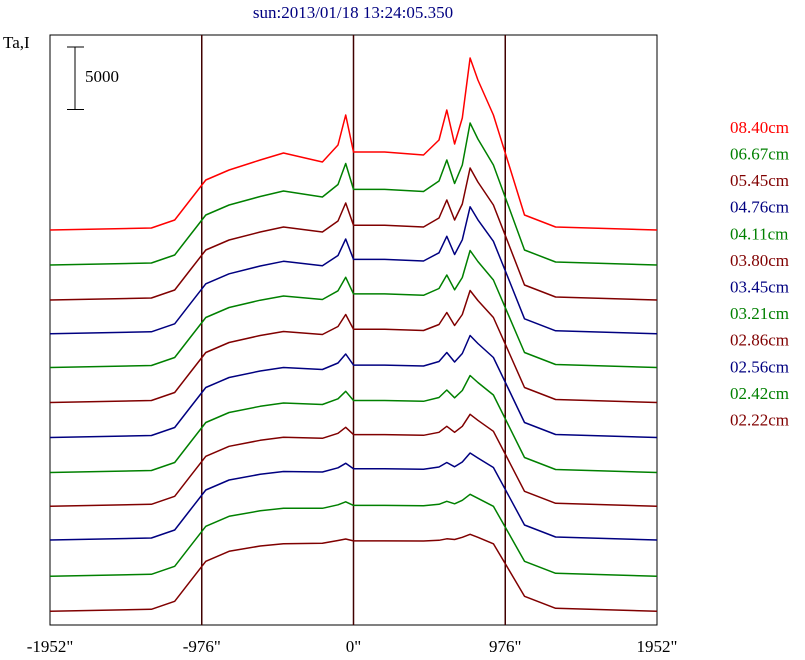 The height and width of the screenshot is (660, 805). What do you see at coordinates (759, 287) in the screenshot?
I see `legend-entry: 03.45cm` at bounding box center [759, 287].